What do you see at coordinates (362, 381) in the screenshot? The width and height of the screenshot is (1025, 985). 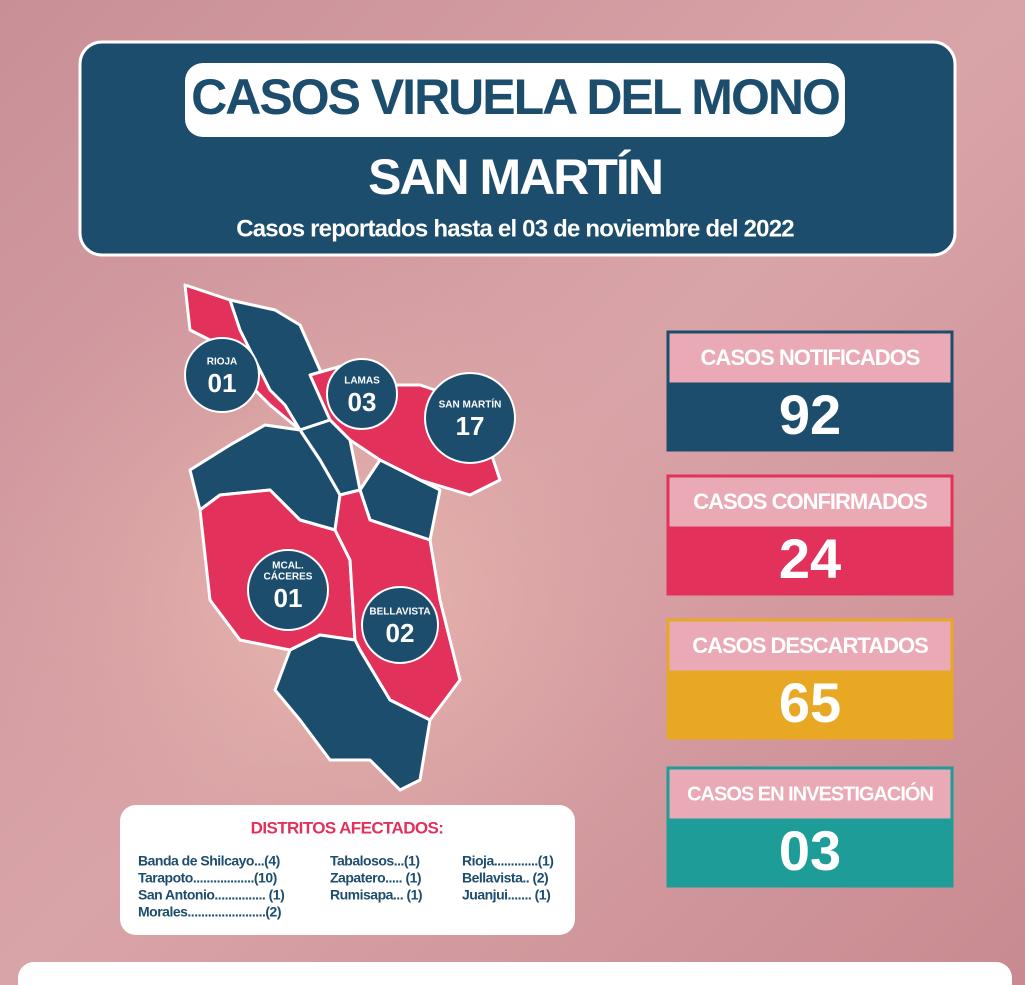 I see `region-name: LAMAS` at bounding box center [362, 381].